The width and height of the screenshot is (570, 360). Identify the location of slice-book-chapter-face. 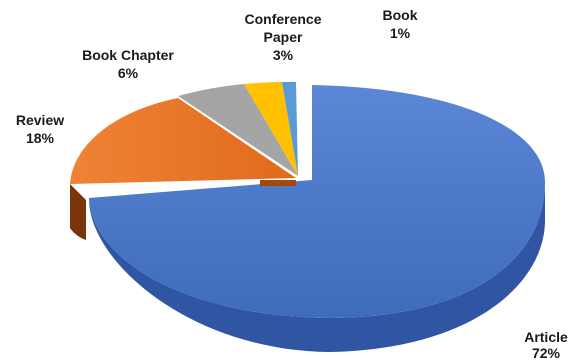
(238, 130).